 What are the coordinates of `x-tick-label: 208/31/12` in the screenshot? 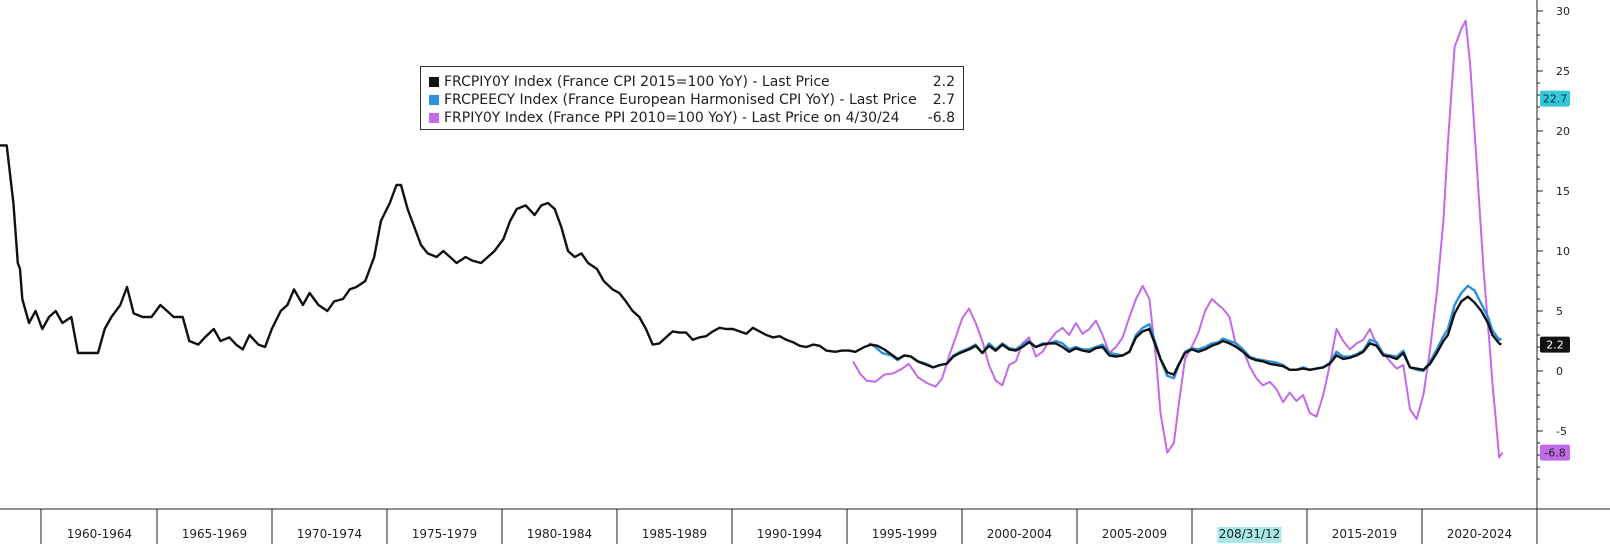 It's located at (1250, 534).